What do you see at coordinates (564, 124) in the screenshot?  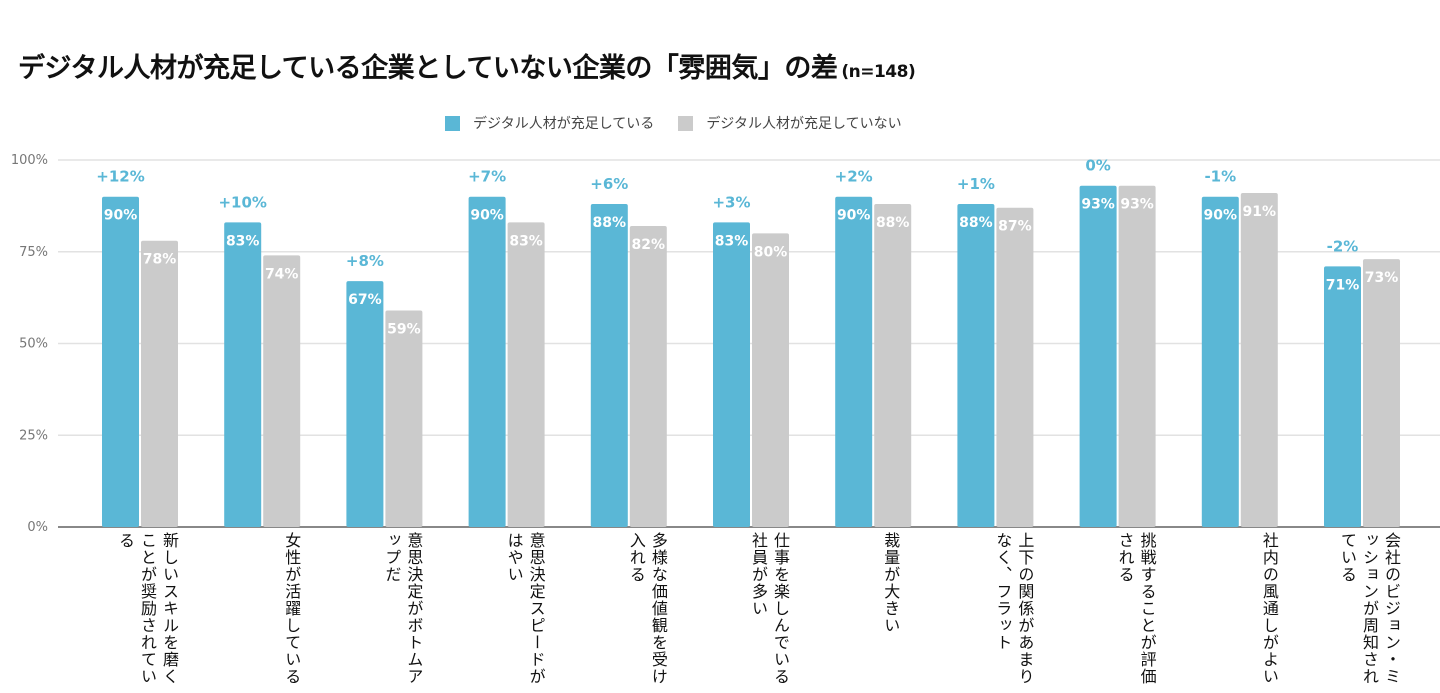 I see `legend-label-sufficient: デジタル人材が充足している` at bounding box center [564, 124].